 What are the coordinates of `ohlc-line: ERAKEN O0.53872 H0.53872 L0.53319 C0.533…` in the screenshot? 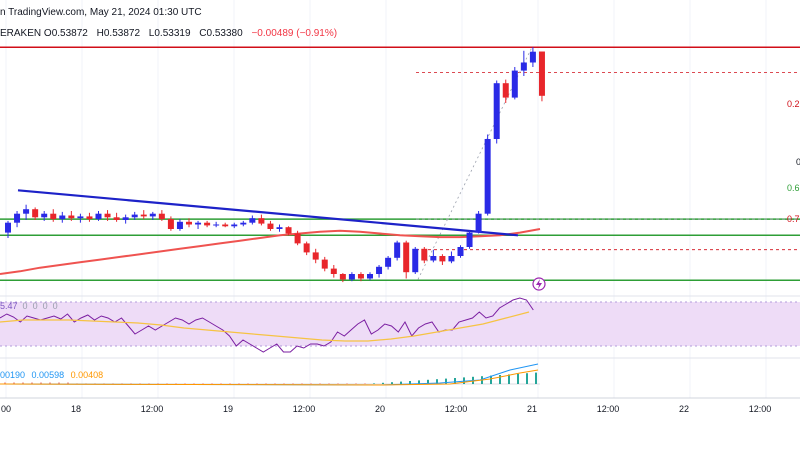 It's located at (168, 33).